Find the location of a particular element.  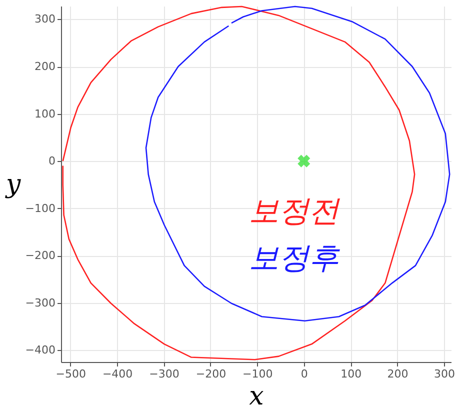

y-tick-label: 0 is located at coordinates (52, 161).